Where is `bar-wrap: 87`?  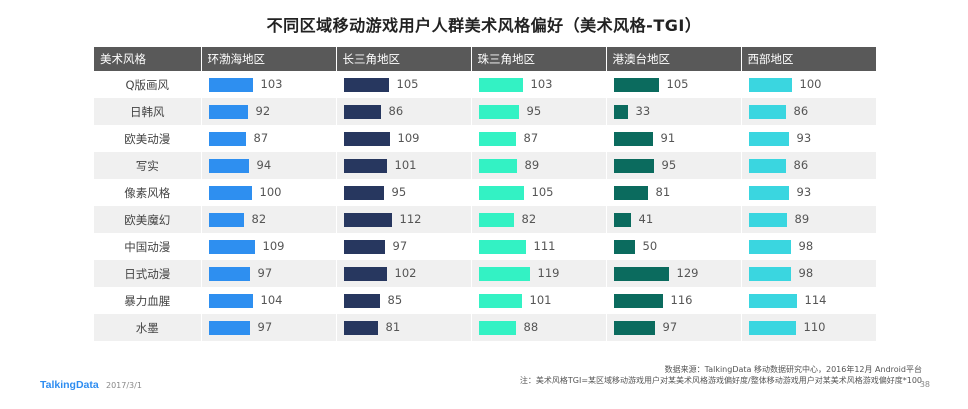
bar-wrap: 87 is located at coordinates (269, 138).